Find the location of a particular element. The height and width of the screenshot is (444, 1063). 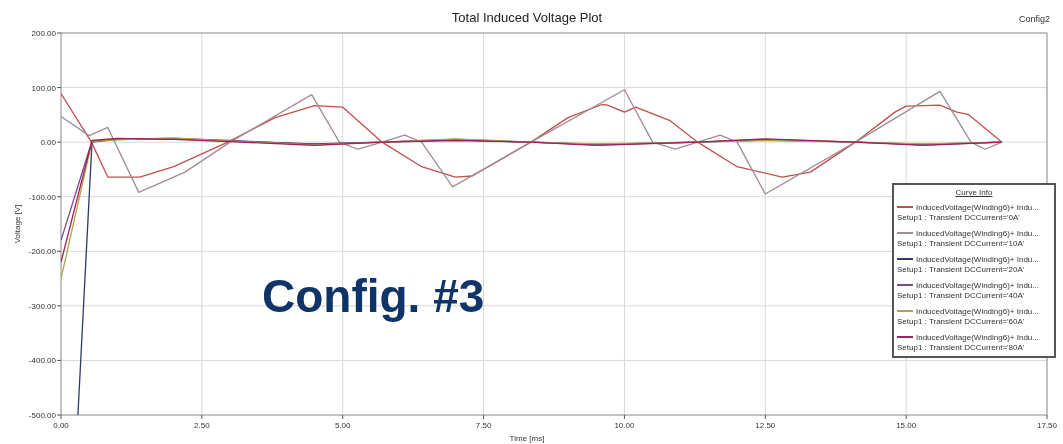

x-tick-label: 10.00 is located at coordinates (624, 425).